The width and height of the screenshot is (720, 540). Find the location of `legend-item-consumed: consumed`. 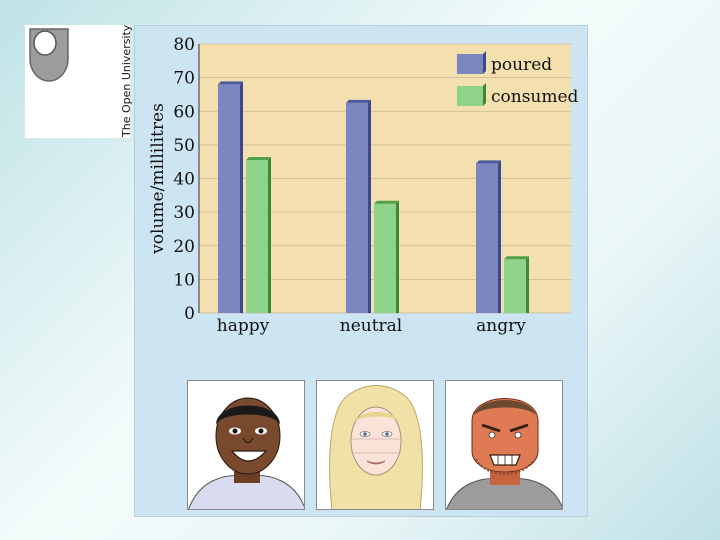

legend-item-consumed: consumed is located at coordinates (518, 95).